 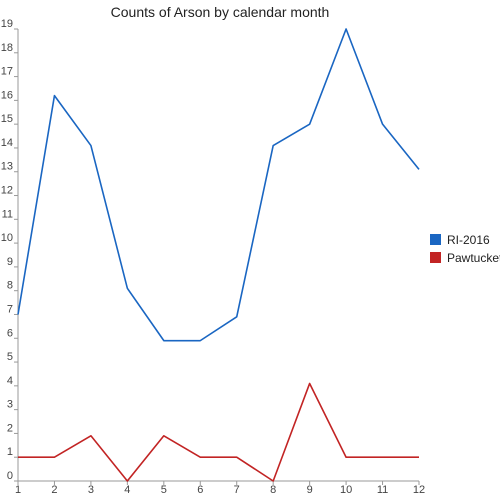 What do you see at coordinates (127, 490) in the screenshot?
I see `x-tick-label: 4` at bounding box center [127, 490].